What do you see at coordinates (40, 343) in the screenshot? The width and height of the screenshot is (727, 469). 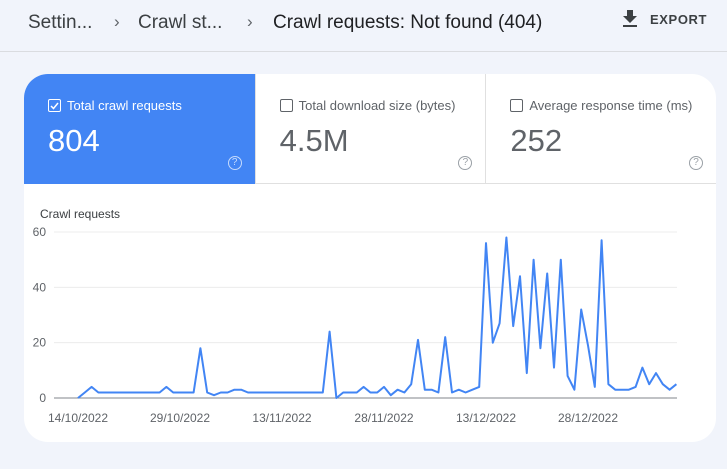 I see `y-tick-label: 20` at bounding box center [40, 343].